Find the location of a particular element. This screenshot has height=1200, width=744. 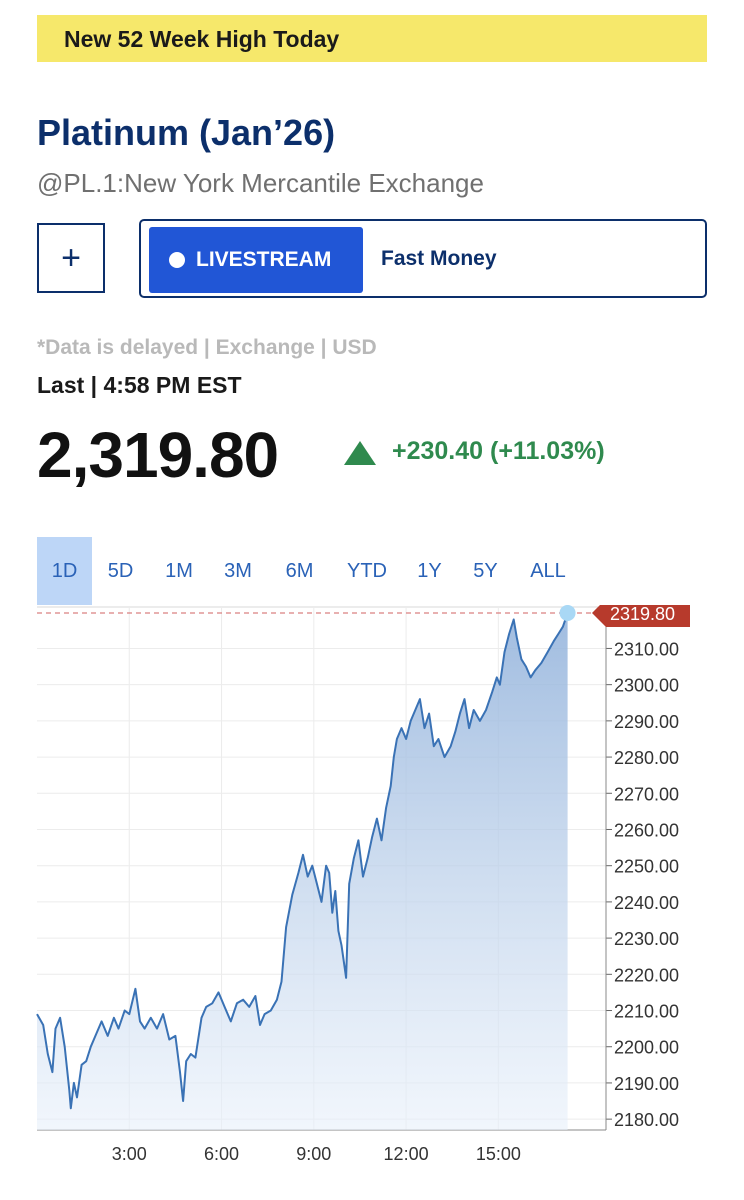

new-high-banner: New 52 Week High Today is located at coordinates (372, 38).